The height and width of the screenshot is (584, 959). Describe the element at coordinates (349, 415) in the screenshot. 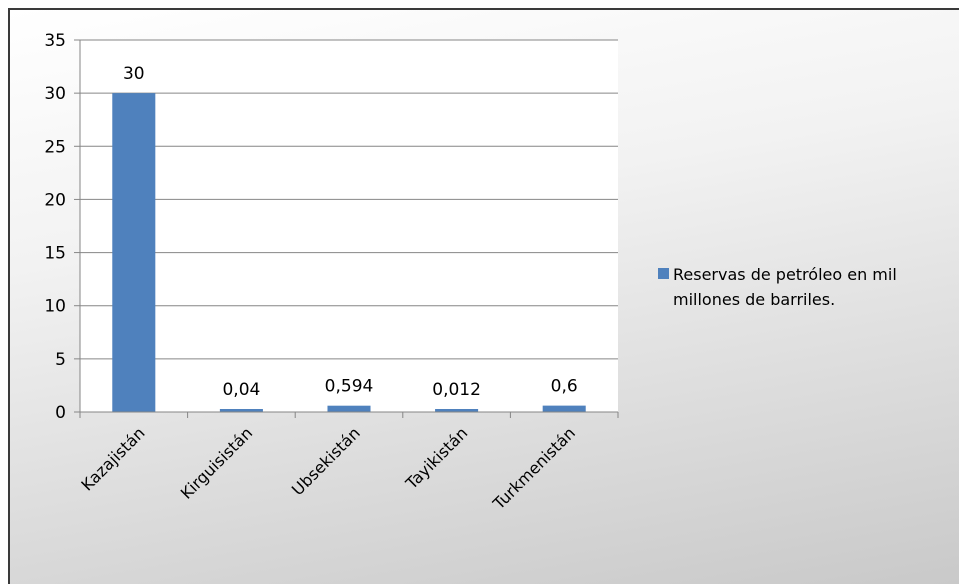

I see `x-axis-ticks` at that location.